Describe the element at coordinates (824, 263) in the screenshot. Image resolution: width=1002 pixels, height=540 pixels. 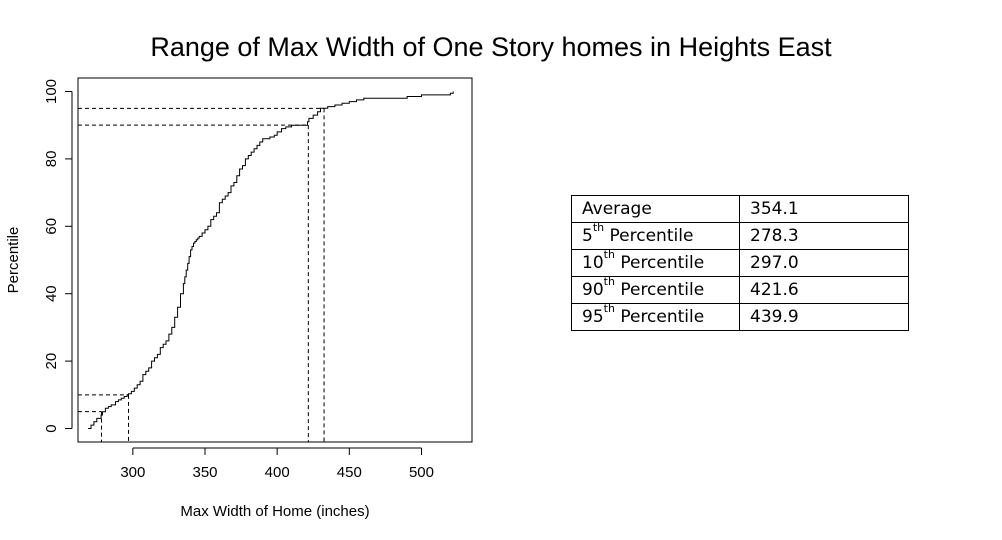
I see `stats-value: 297.0` at that location.